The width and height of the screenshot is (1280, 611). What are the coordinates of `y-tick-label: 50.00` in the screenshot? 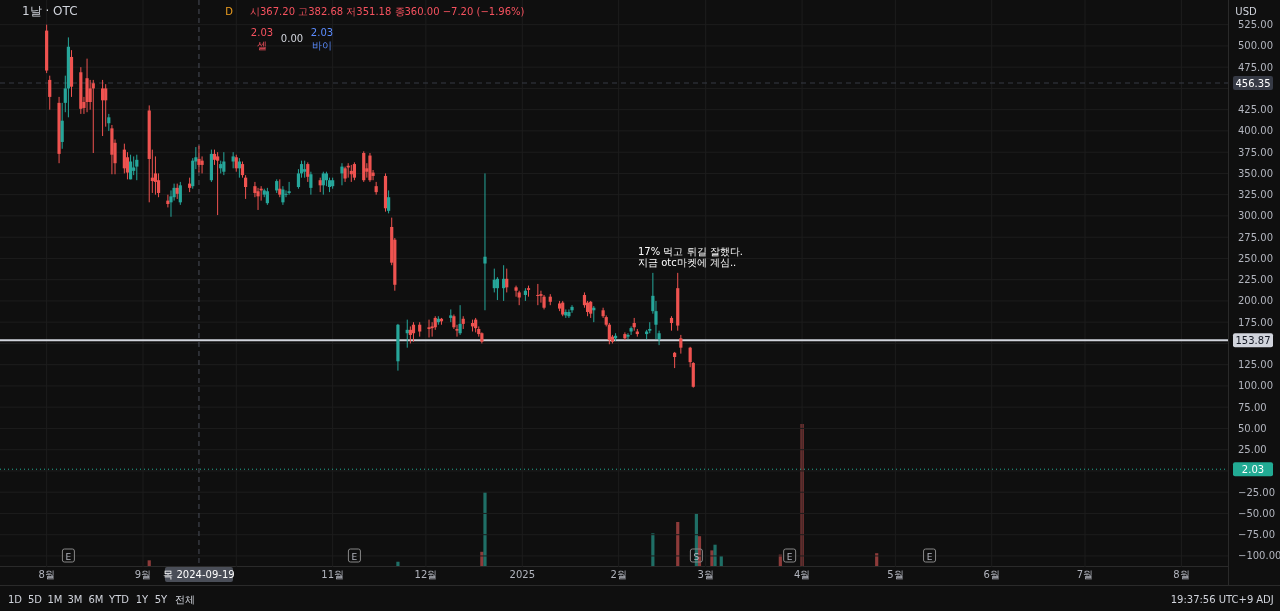 It's located at (1252, 428).